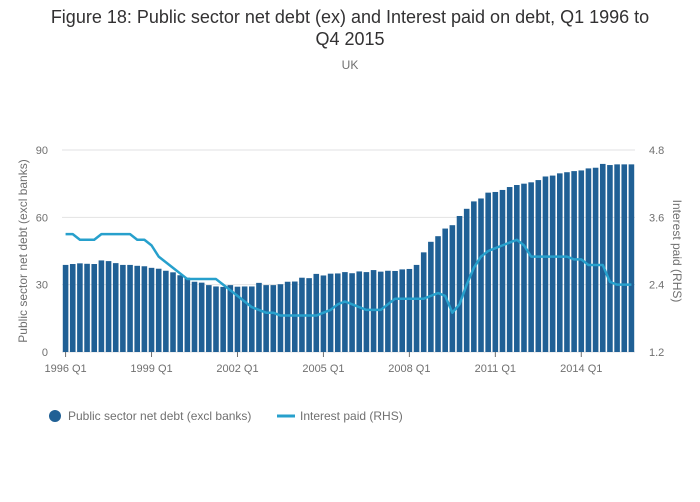  Describe the element at coordinates (159, 416) in the screenshot. I see `legend-debt-label: Public sector net debt (excl banks)` at that location.